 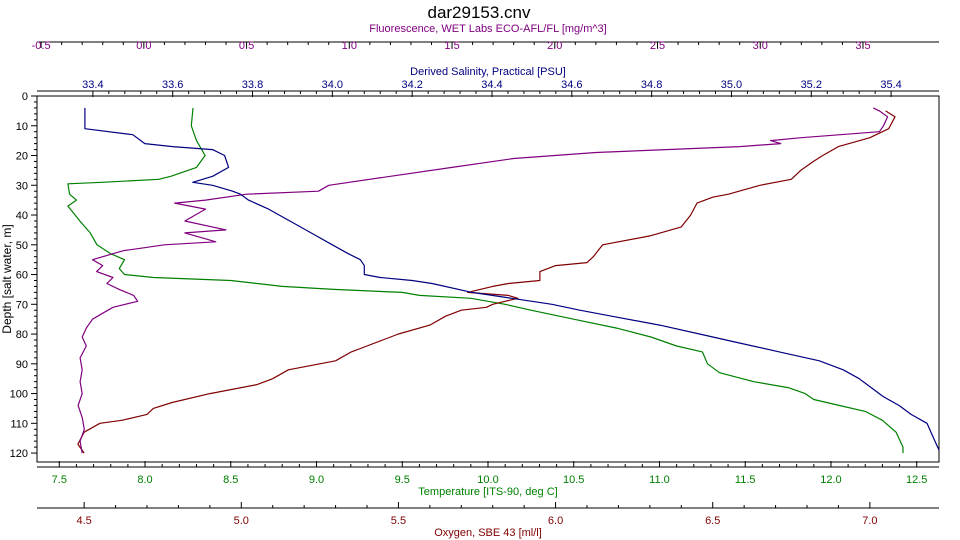 What do you see at coordinates (491, 85) in the screenshot?
I see `tick-label-salinity-34-4: 34.4` at bounding box center [491, 85].